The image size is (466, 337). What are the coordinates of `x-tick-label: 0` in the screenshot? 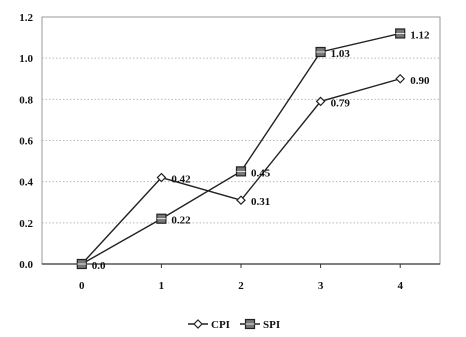 It's located at (82, 286).